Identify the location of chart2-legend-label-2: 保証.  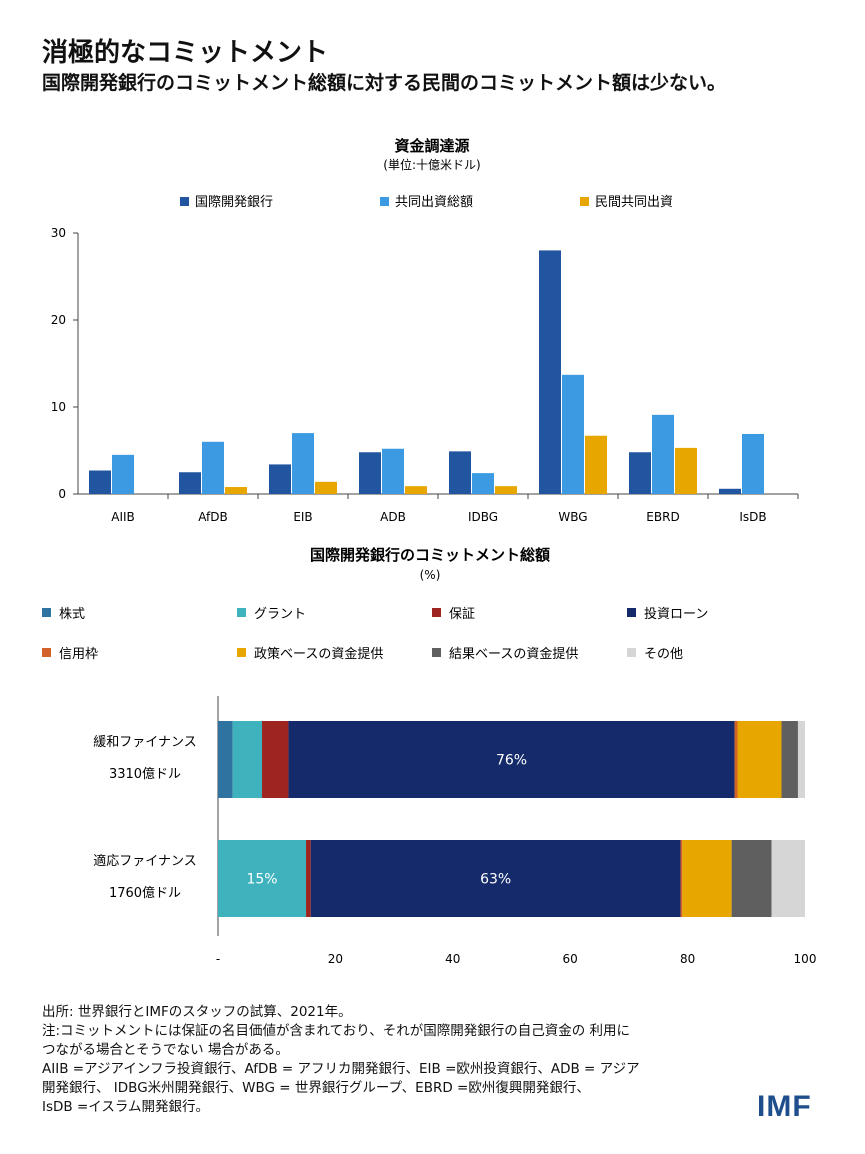
(462, 614).